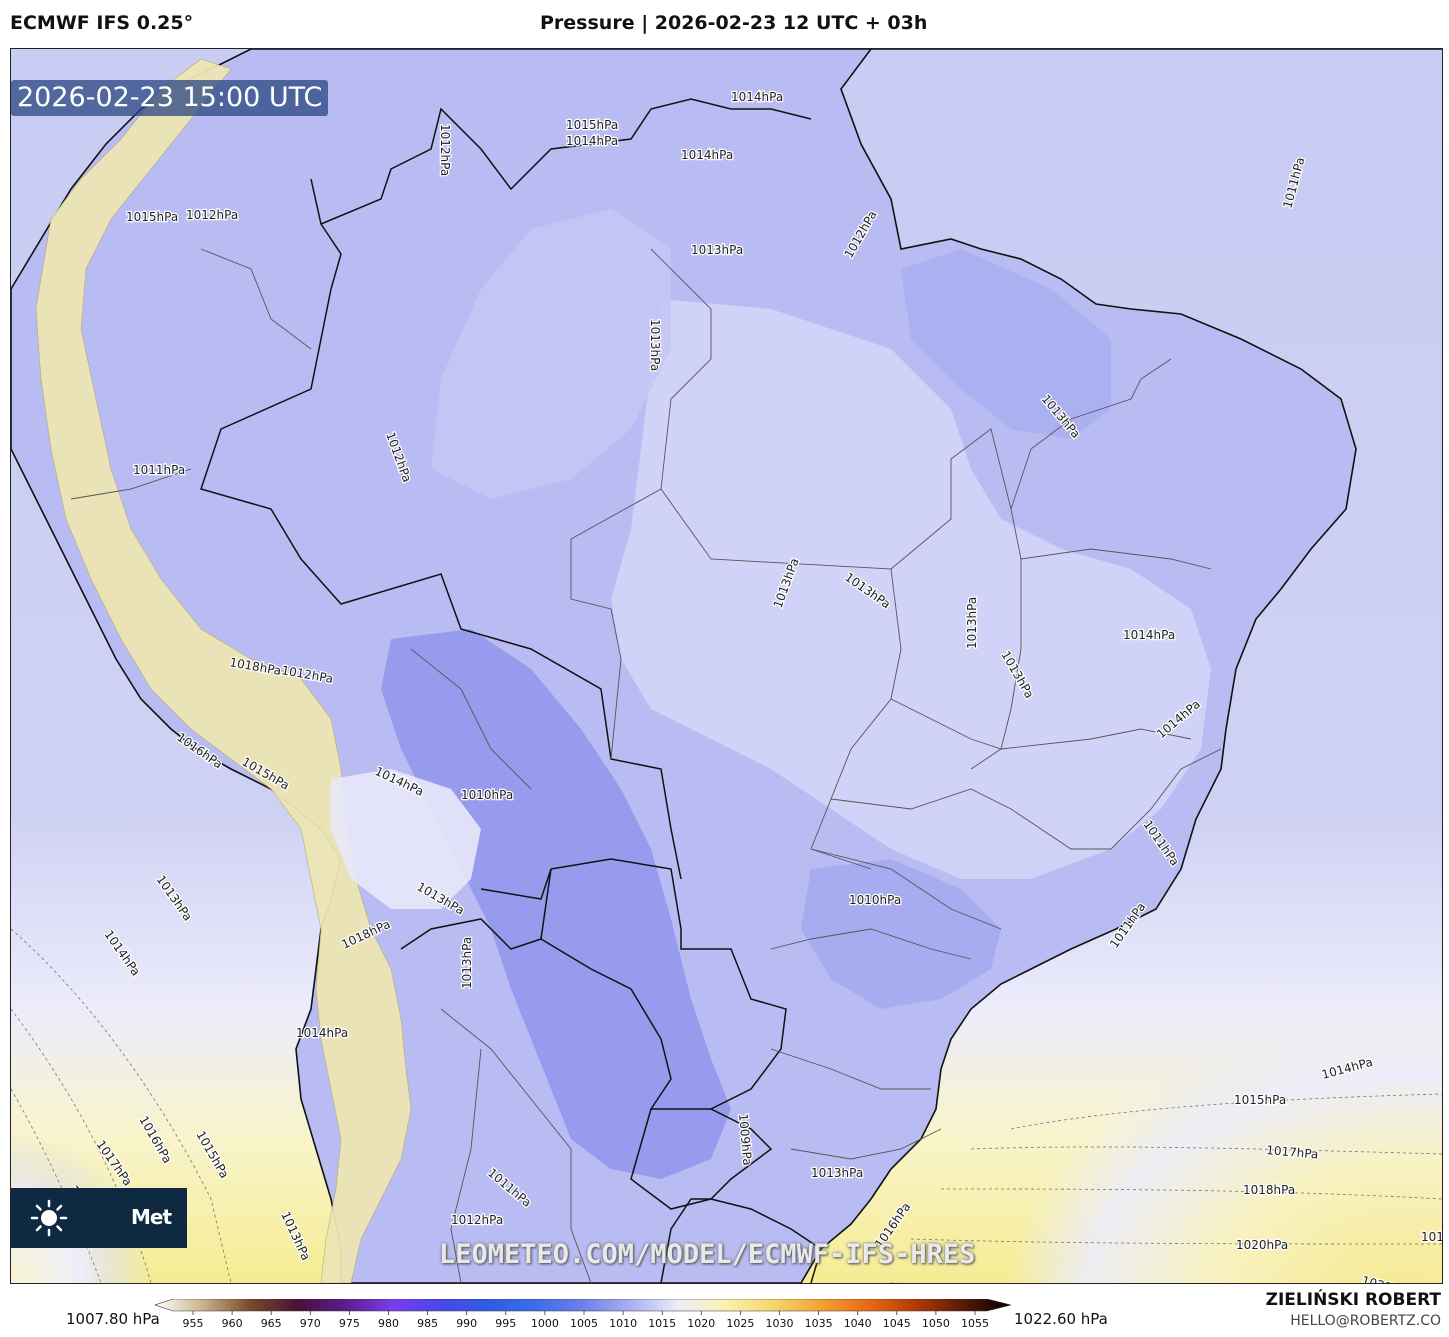  Describe the element at coordinates (388, 1323) in the screenshot. I see `colorbar-tick-label: 980` at that location.